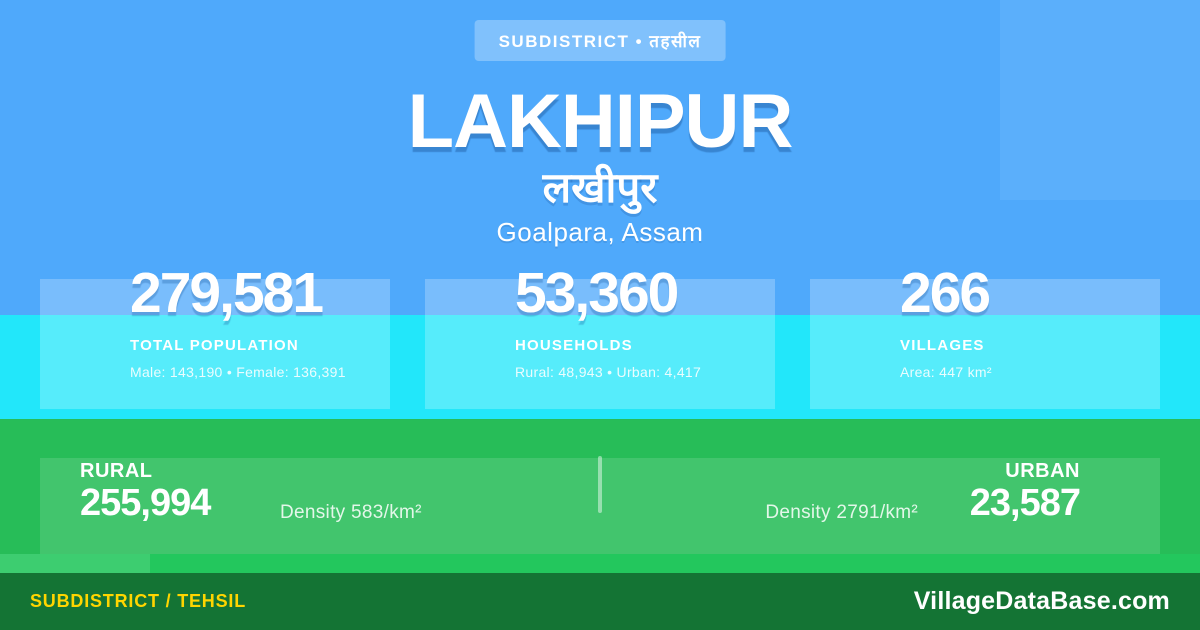 The height and width of the screenshot is (630, 1200). Describe the element at coordinates (608, 372) in the screenshot. I see `stat-detail: Rural: 48,943 • Urban: 4,417` at that location.